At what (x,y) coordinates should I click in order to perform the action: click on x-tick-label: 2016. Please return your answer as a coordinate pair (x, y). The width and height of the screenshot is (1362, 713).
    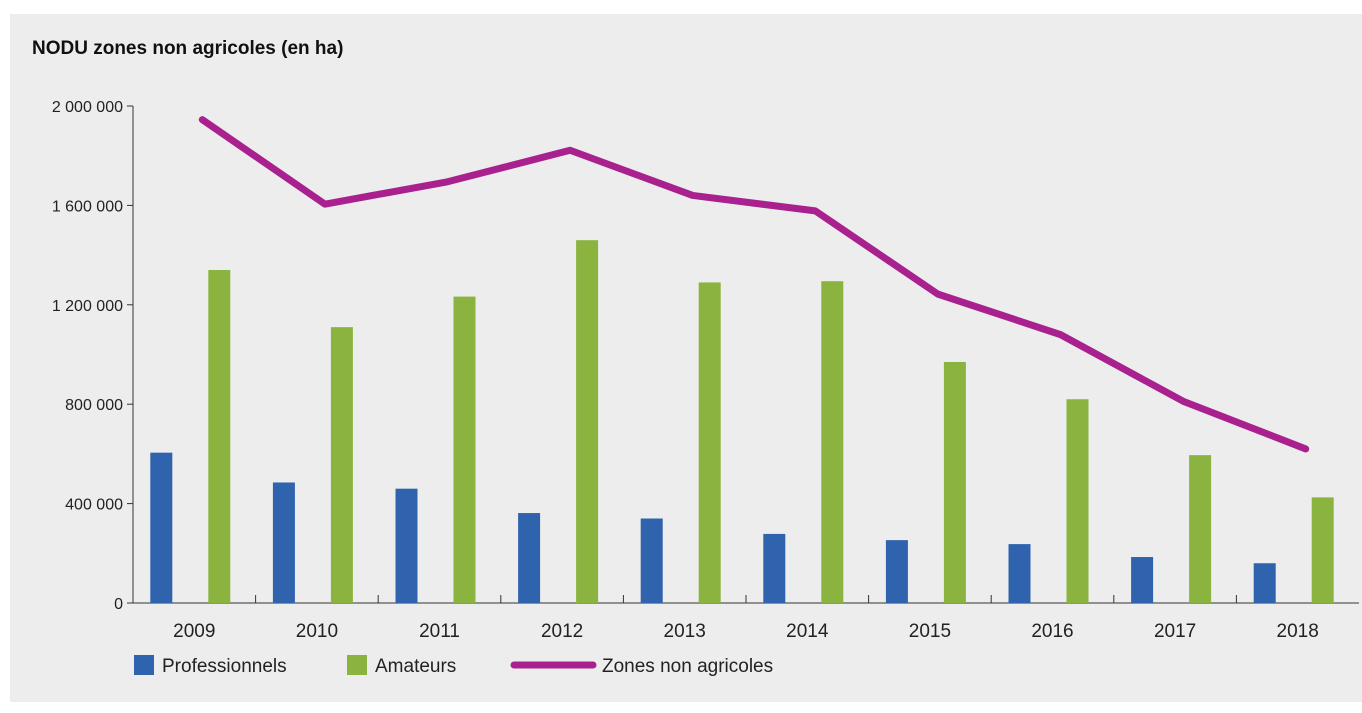
    Looking at the image, I should click on (1052, 631).